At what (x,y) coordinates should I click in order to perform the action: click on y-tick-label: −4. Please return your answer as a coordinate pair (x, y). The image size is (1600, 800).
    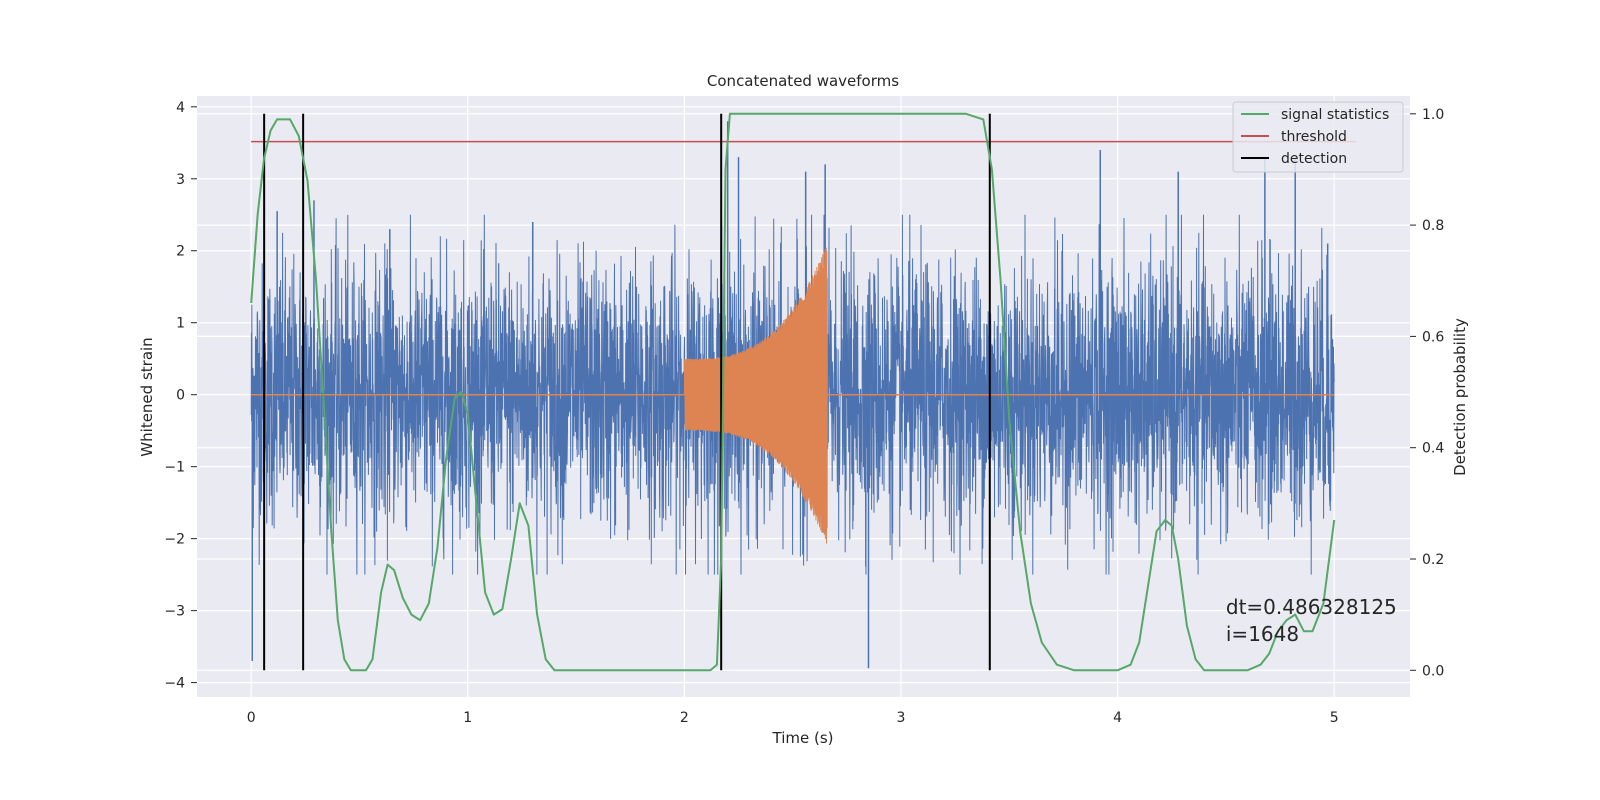
    Looking at the image, I should click on (174, 684).